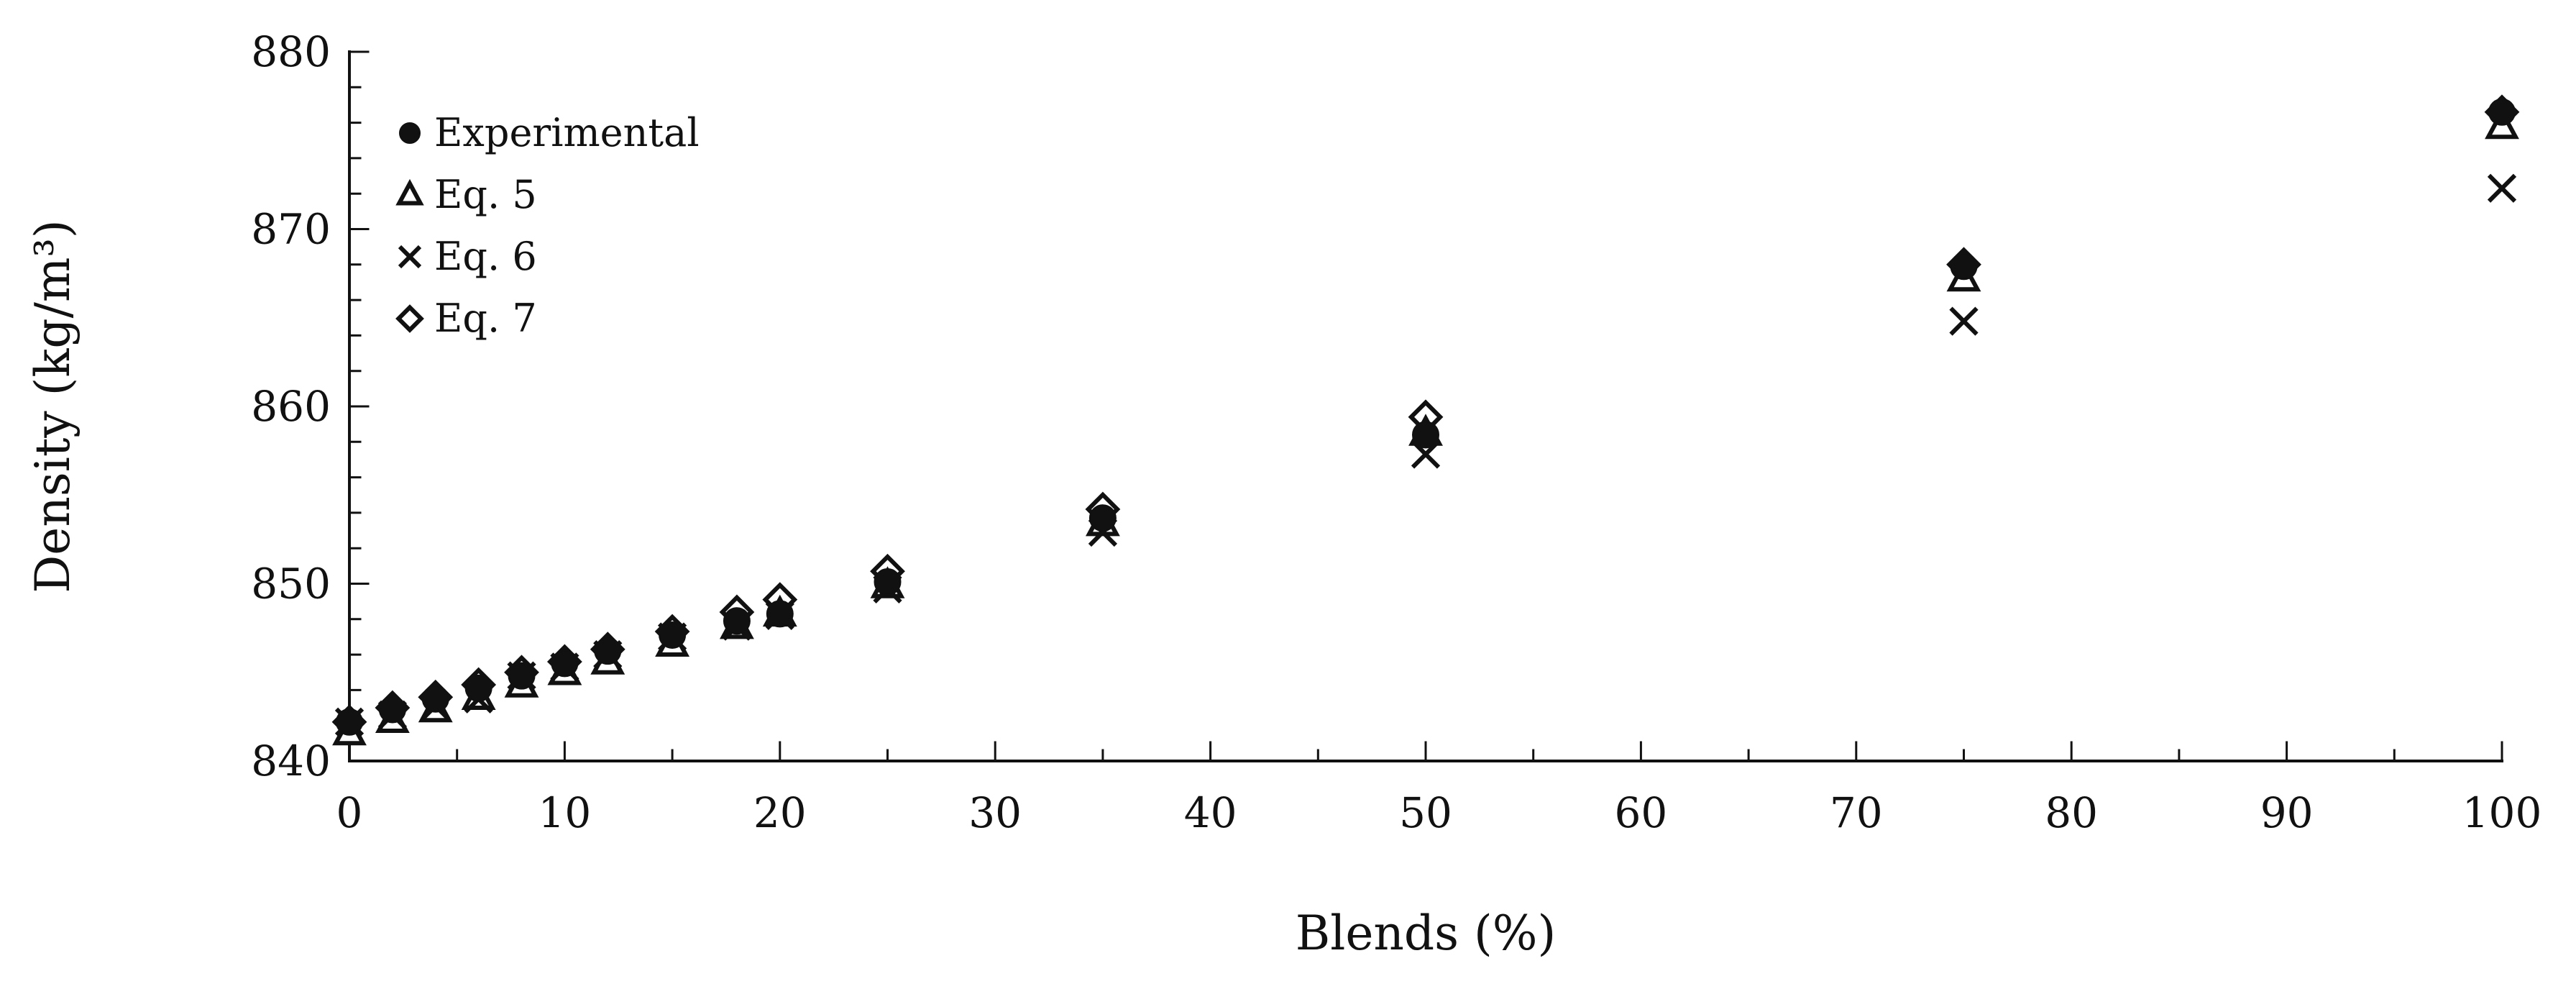 This screenshot has width=2576, height=989. I want to click on x-tick-label: 70, so click(1857, 812).